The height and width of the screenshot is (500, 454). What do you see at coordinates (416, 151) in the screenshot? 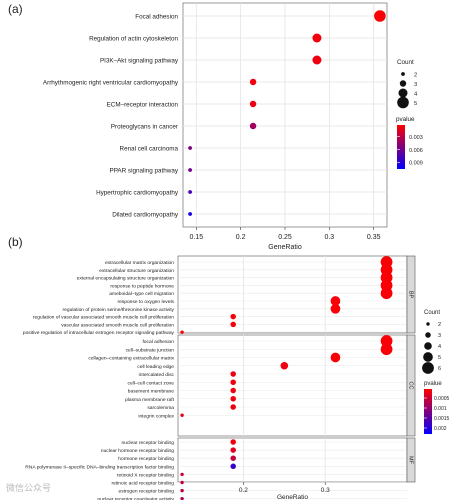
I see `colorbar-tick-label: 0.006` at bounding box center [416, 151].